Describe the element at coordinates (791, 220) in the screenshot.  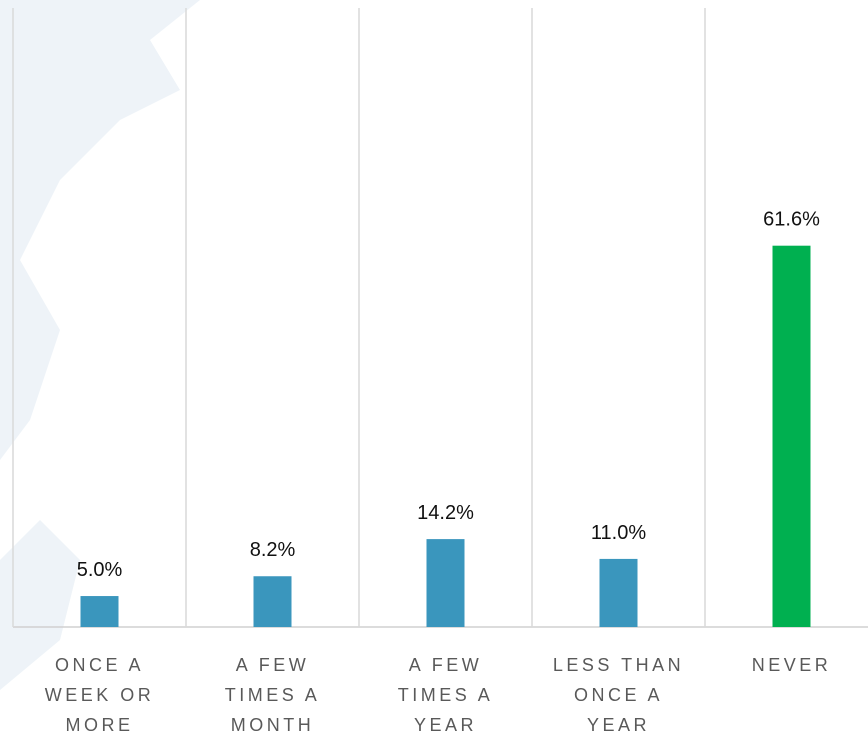
I see `data-label: 61.6%` at that location.